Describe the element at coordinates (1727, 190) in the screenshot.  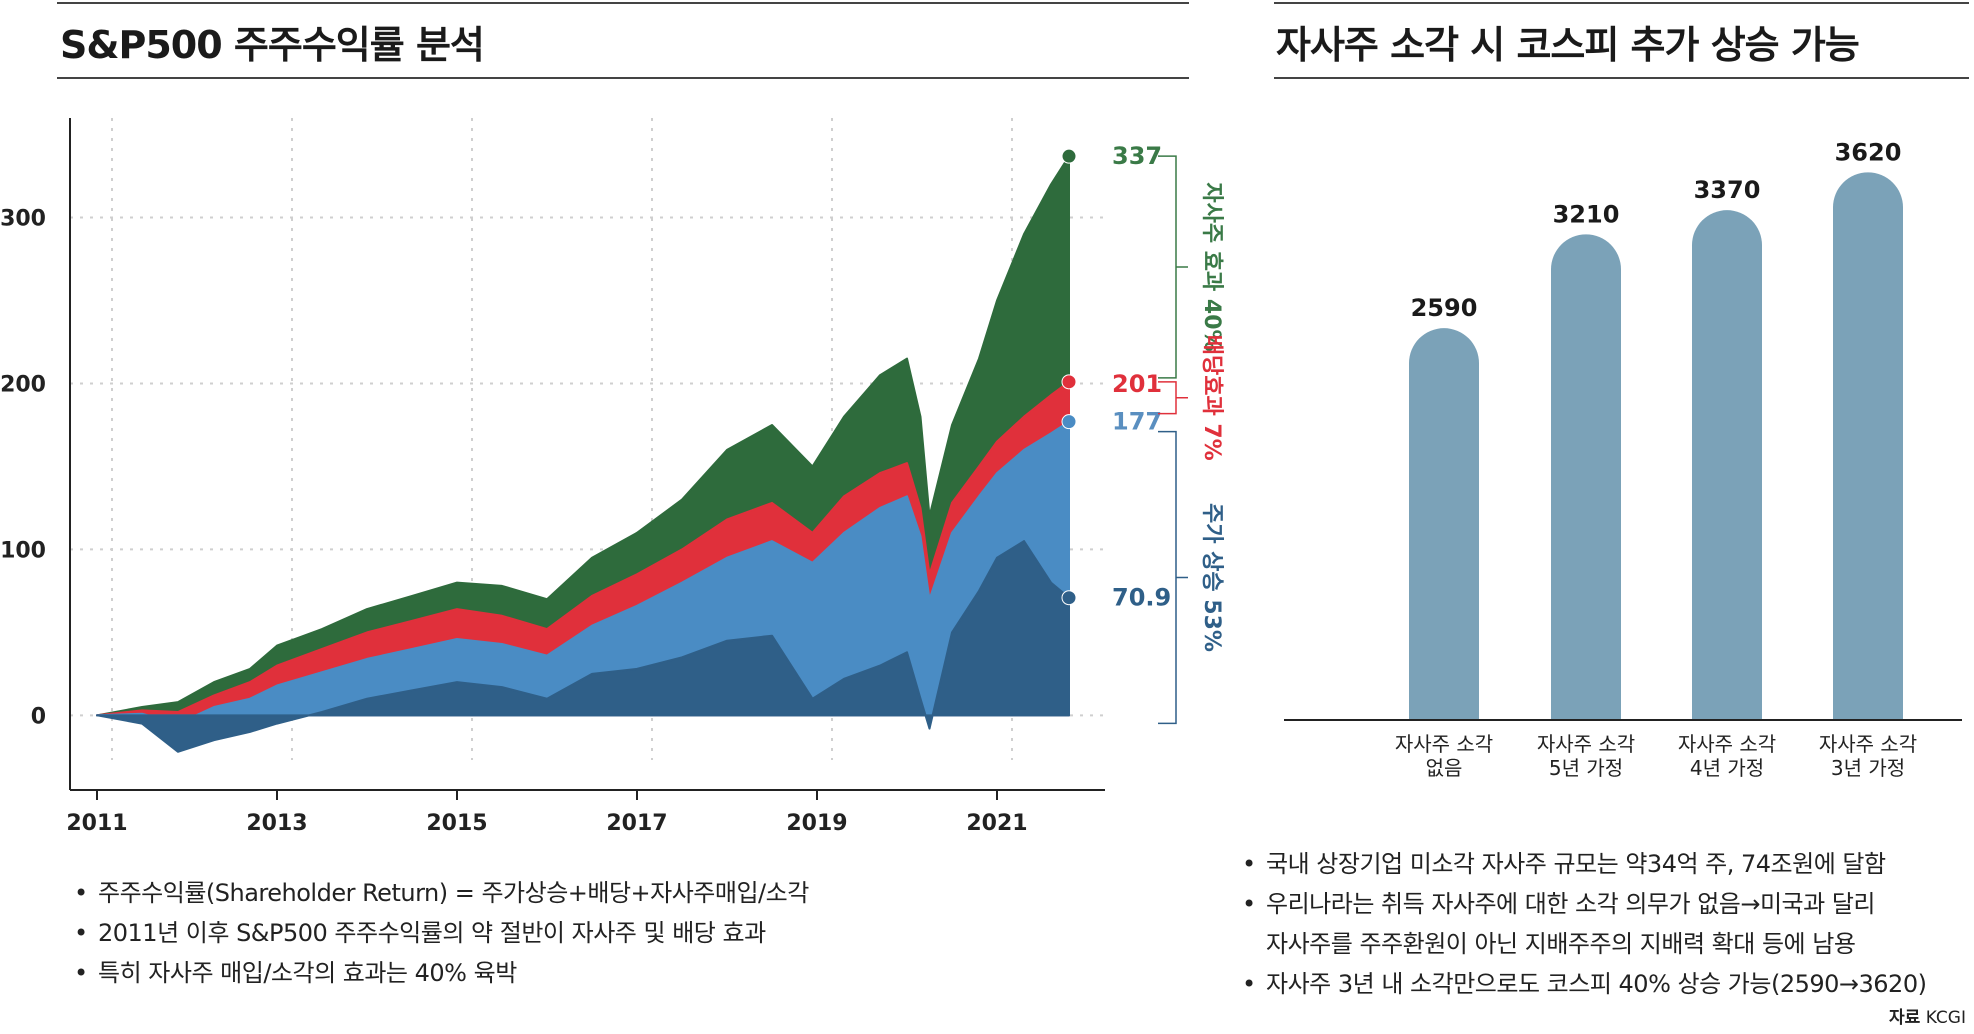
I see `bar-value-label: 3370` at that location.